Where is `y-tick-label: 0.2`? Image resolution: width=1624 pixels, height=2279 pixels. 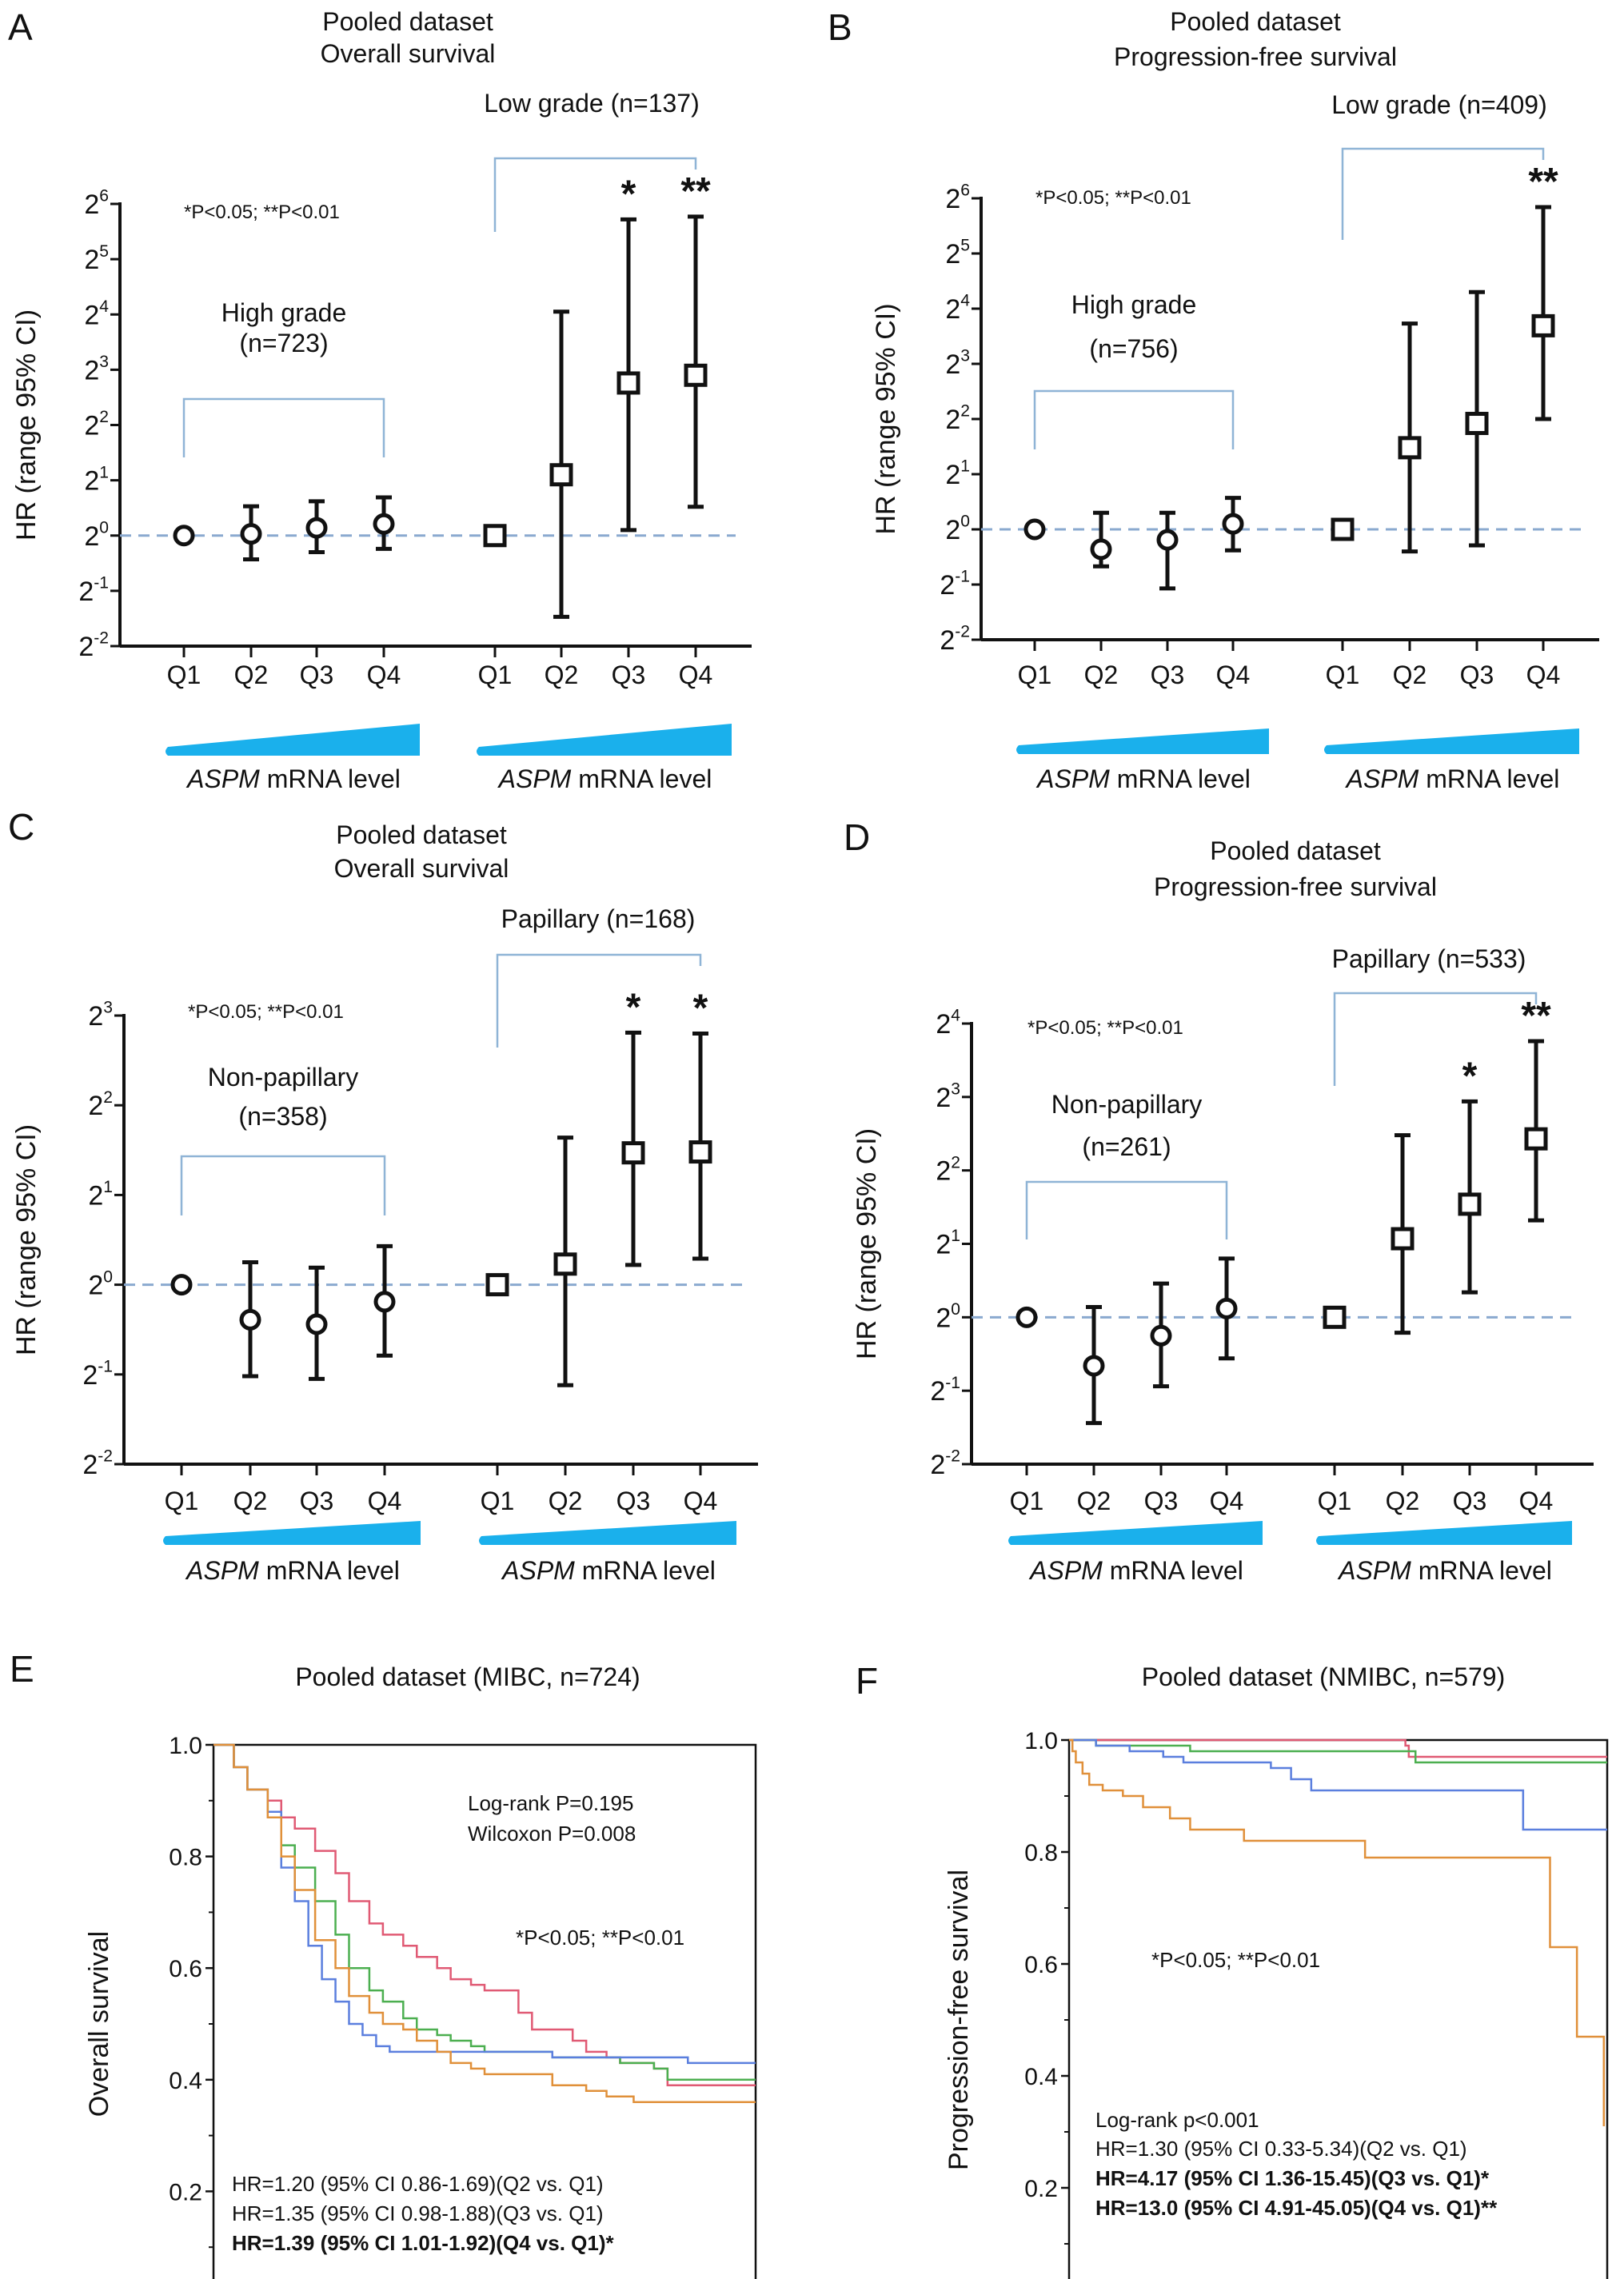 y-tick-label: 0.2 is located at coordinates (186, 2192).